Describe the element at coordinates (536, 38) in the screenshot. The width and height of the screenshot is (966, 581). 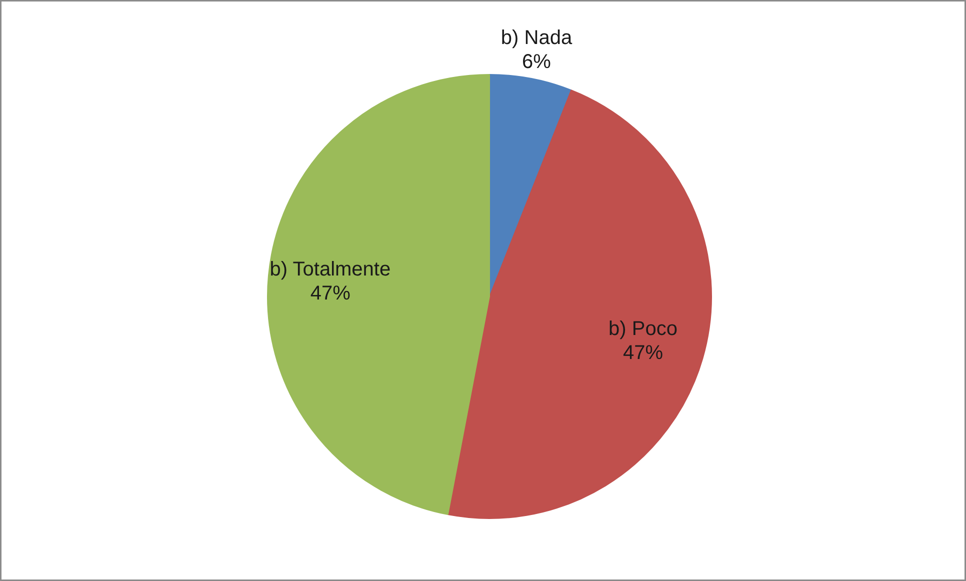
I see `slice-label: b) Nada` at that location.